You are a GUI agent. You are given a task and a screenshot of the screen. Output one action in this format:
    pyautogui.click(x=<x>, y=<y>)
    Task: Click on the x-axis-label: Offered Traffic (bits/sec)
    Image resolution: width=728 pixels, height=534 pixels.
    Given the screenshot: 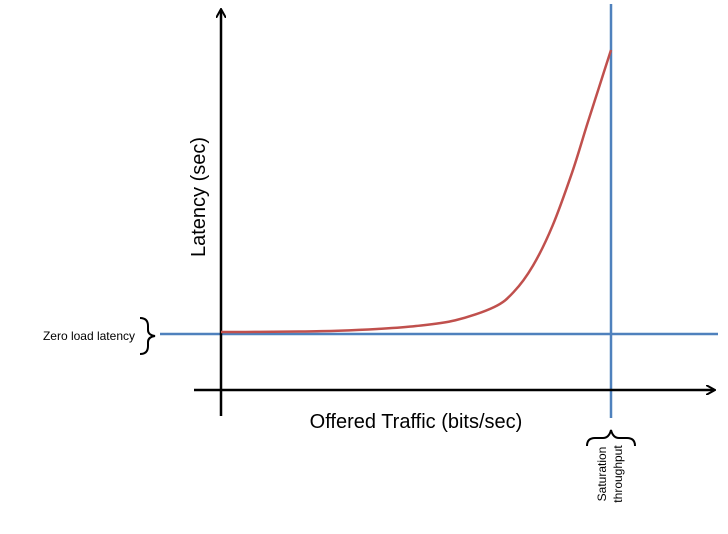 What is the action you would take?
    pyautogui.click(x=416, y=422)
    